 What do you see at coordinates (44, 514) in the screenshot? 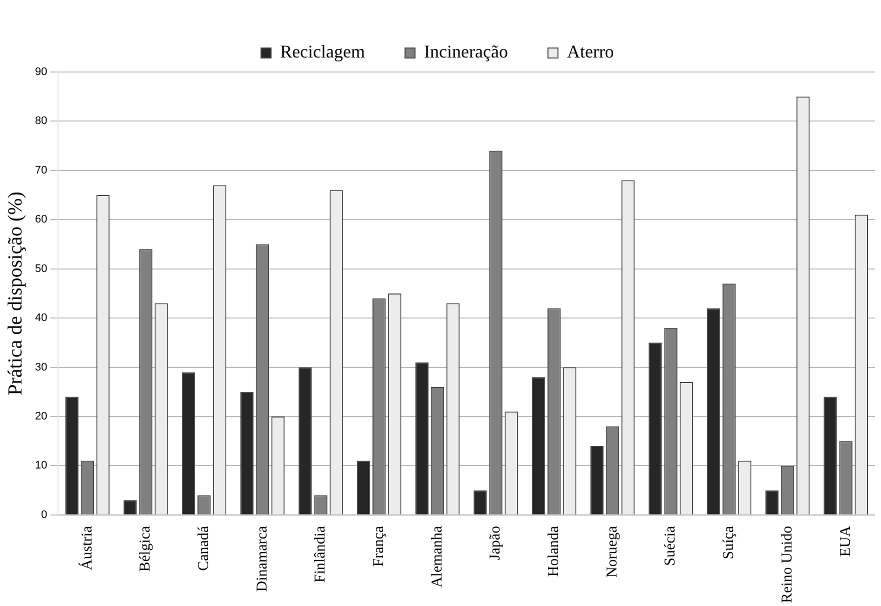
I see `y-tick-label: 0` at bounding box center [44, 514].